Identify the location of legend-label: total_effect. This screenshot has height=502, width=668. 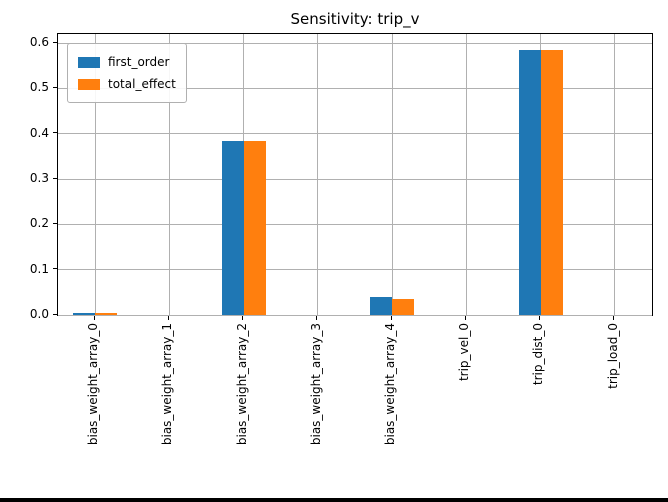
(142, 84).